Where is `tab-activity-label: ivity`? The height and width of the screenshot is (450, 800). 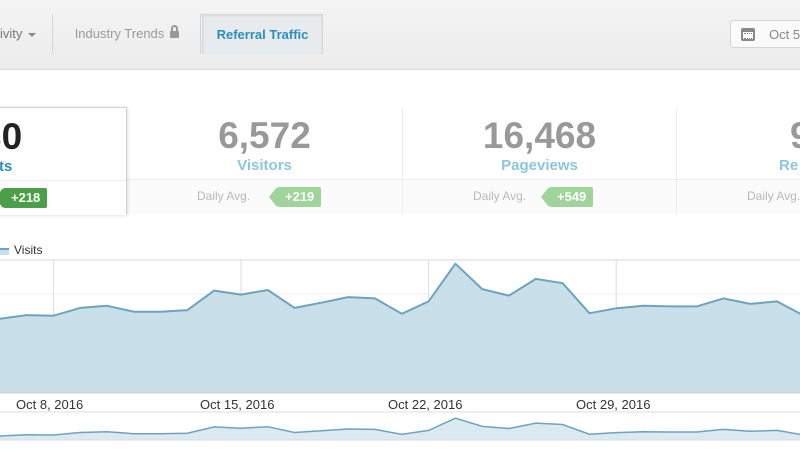
tab-activity-label: ivity is located at coordinates (11, 33).